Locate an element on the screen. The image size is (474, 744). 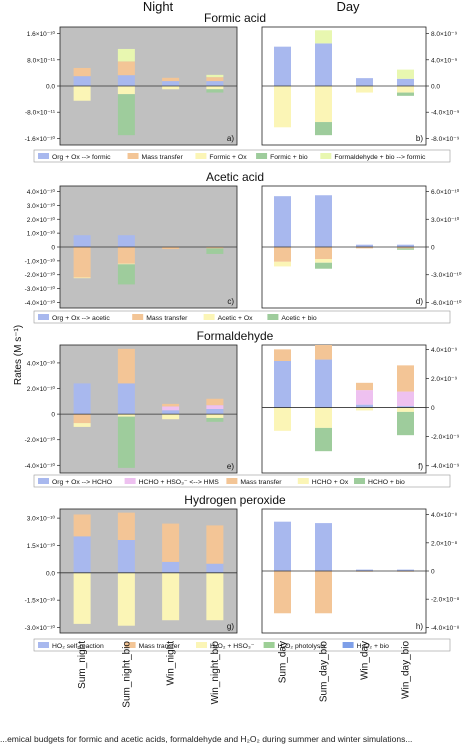
bar-g-s1-c1 is located at coordinates (126, 526).